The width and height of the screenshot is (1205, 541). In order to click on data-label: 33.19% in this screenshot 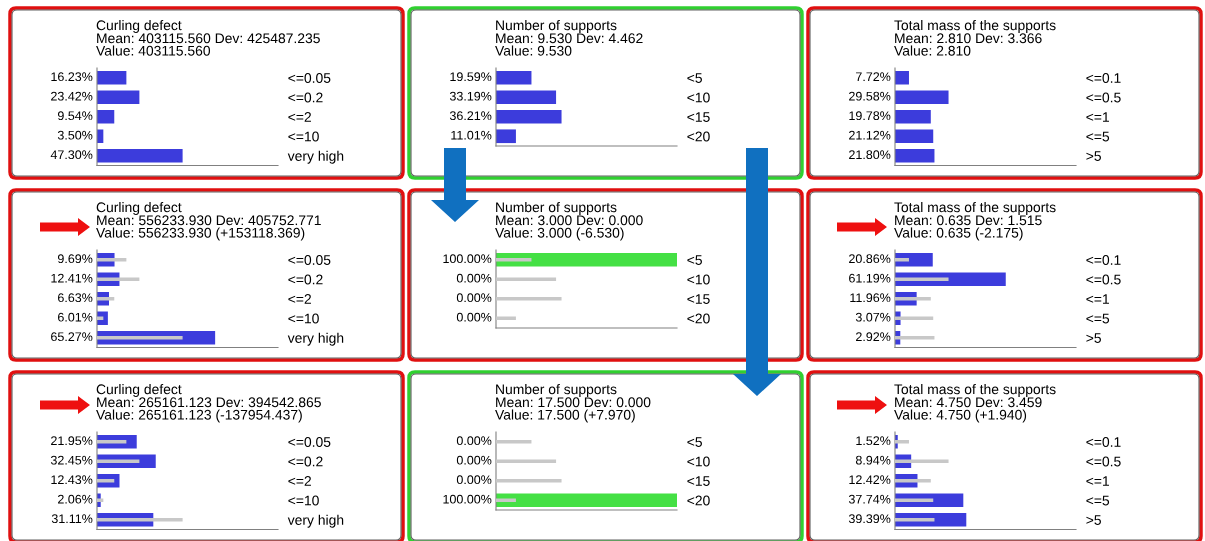, I will do `click(470, 96)`.